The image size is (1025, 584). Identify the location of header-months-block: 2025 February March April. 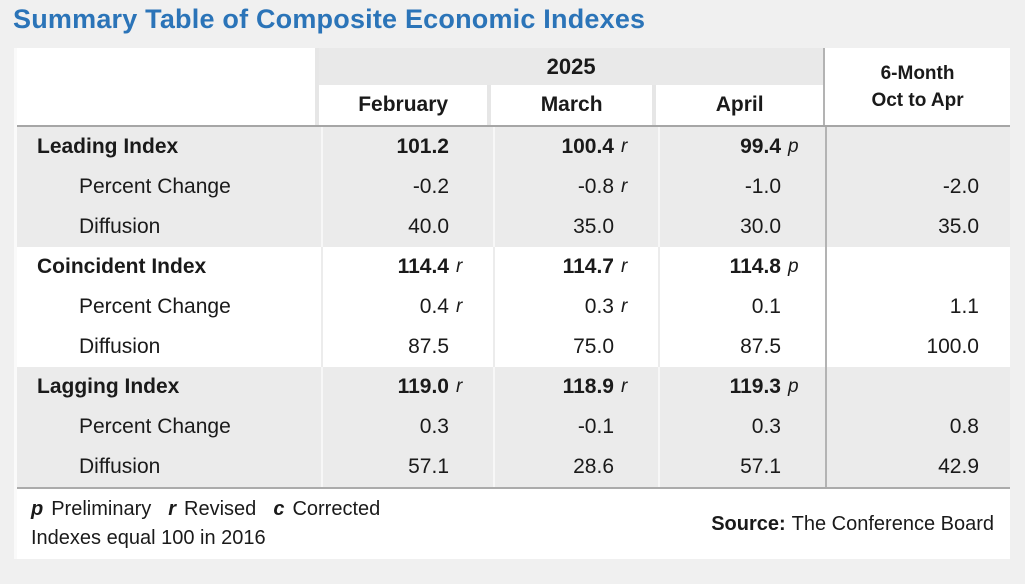
(571, 86).